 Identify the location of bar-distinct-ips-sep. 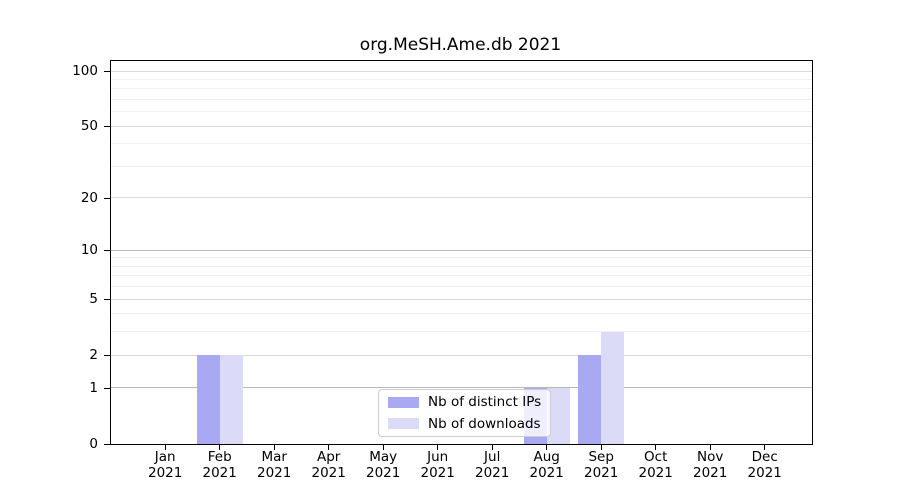
(589, 399).